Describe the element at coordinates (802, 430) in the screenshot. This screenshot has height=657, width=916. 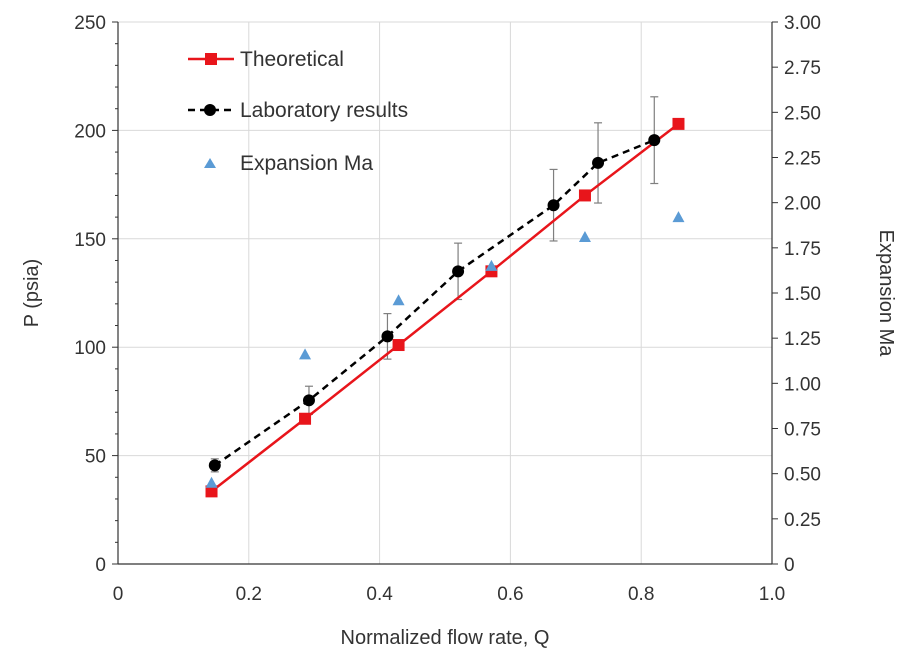
I see `y2-tick-label: 0.75` at that location.